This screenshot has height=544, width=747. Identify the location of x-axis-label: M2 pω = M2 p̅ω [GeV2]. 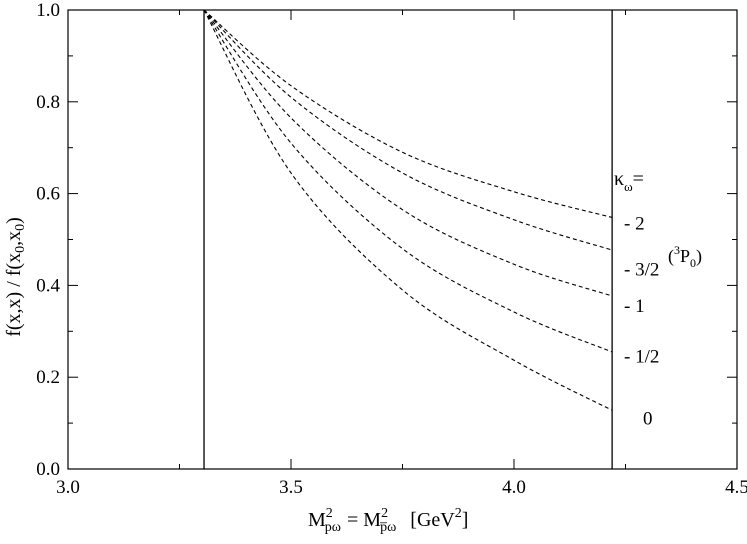
(388, 520).